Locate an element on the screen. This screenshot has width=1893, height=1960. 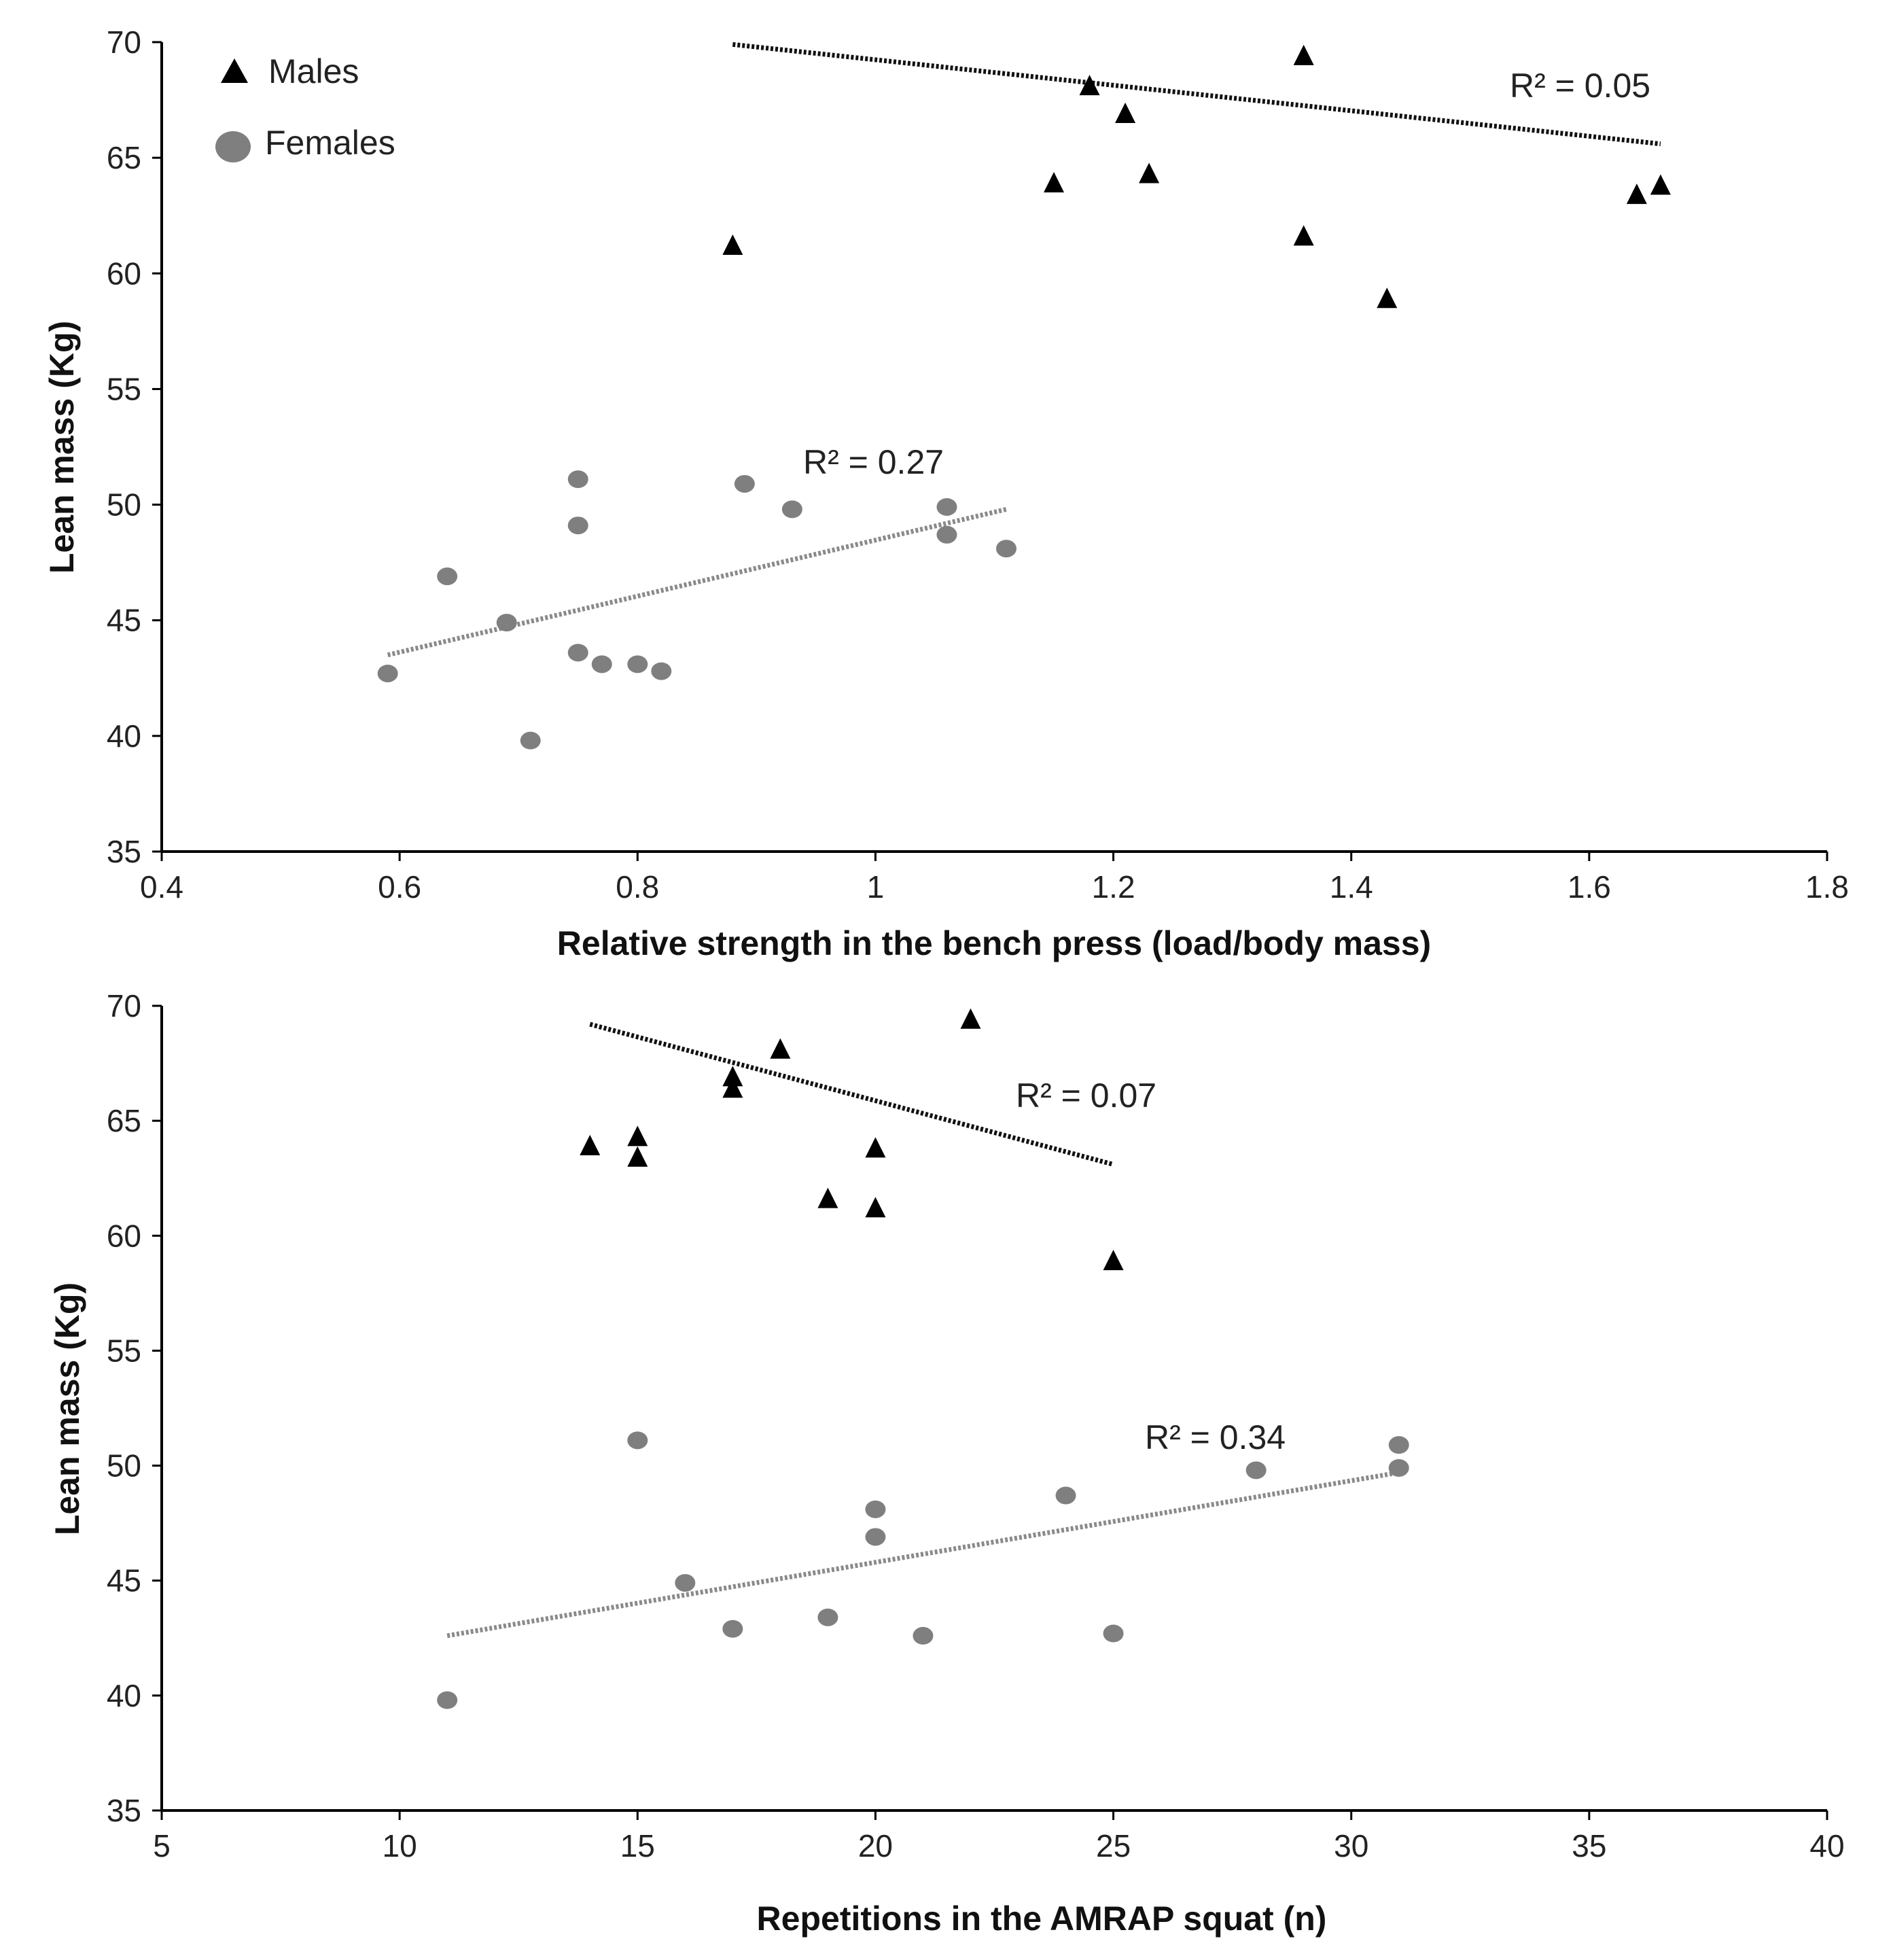
x-tick-label: 0.8 is located at coordinates (638, 887).